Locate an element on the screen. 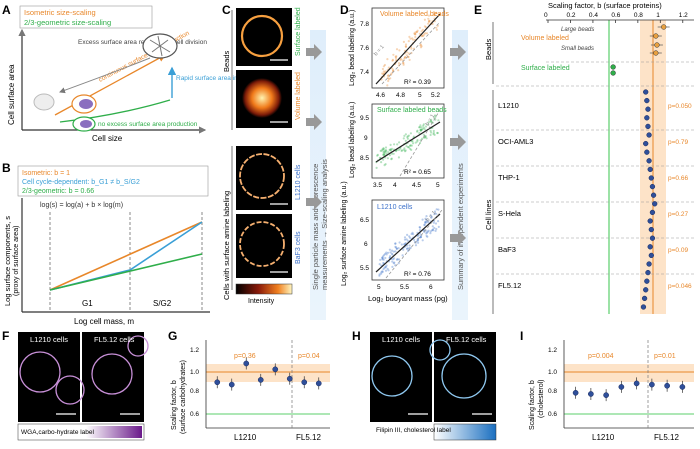 The image size is (700, 449). panelF-img-l1210 is located at coordinates (49, 377).